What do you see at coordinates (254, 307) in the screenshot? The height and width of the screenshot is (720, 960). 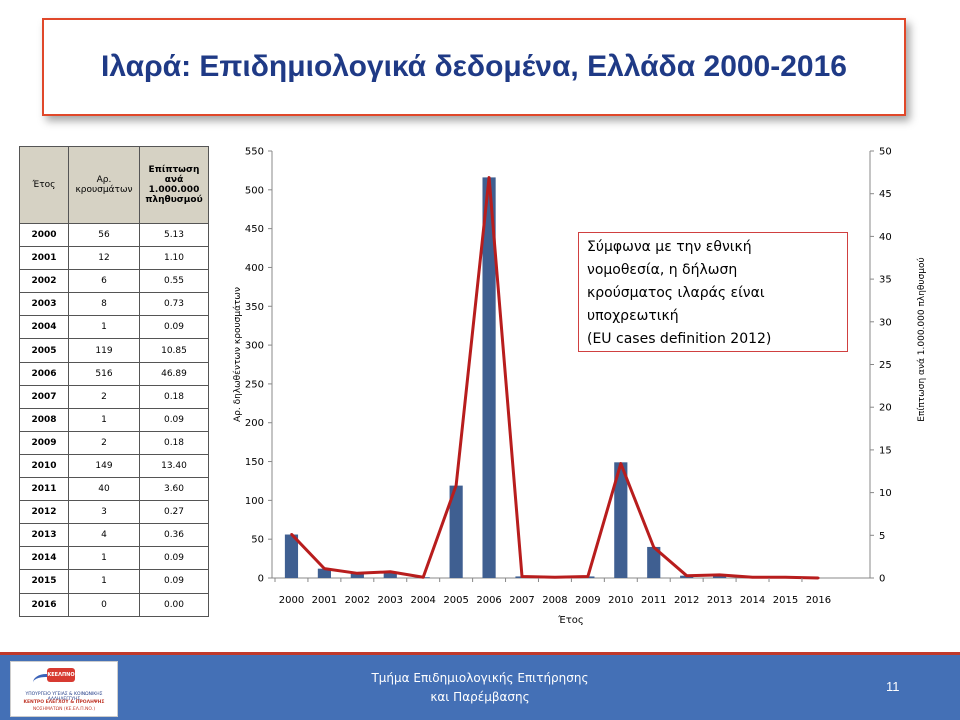 I see `left-tick-label: 350` at bounding box center [254, 307].